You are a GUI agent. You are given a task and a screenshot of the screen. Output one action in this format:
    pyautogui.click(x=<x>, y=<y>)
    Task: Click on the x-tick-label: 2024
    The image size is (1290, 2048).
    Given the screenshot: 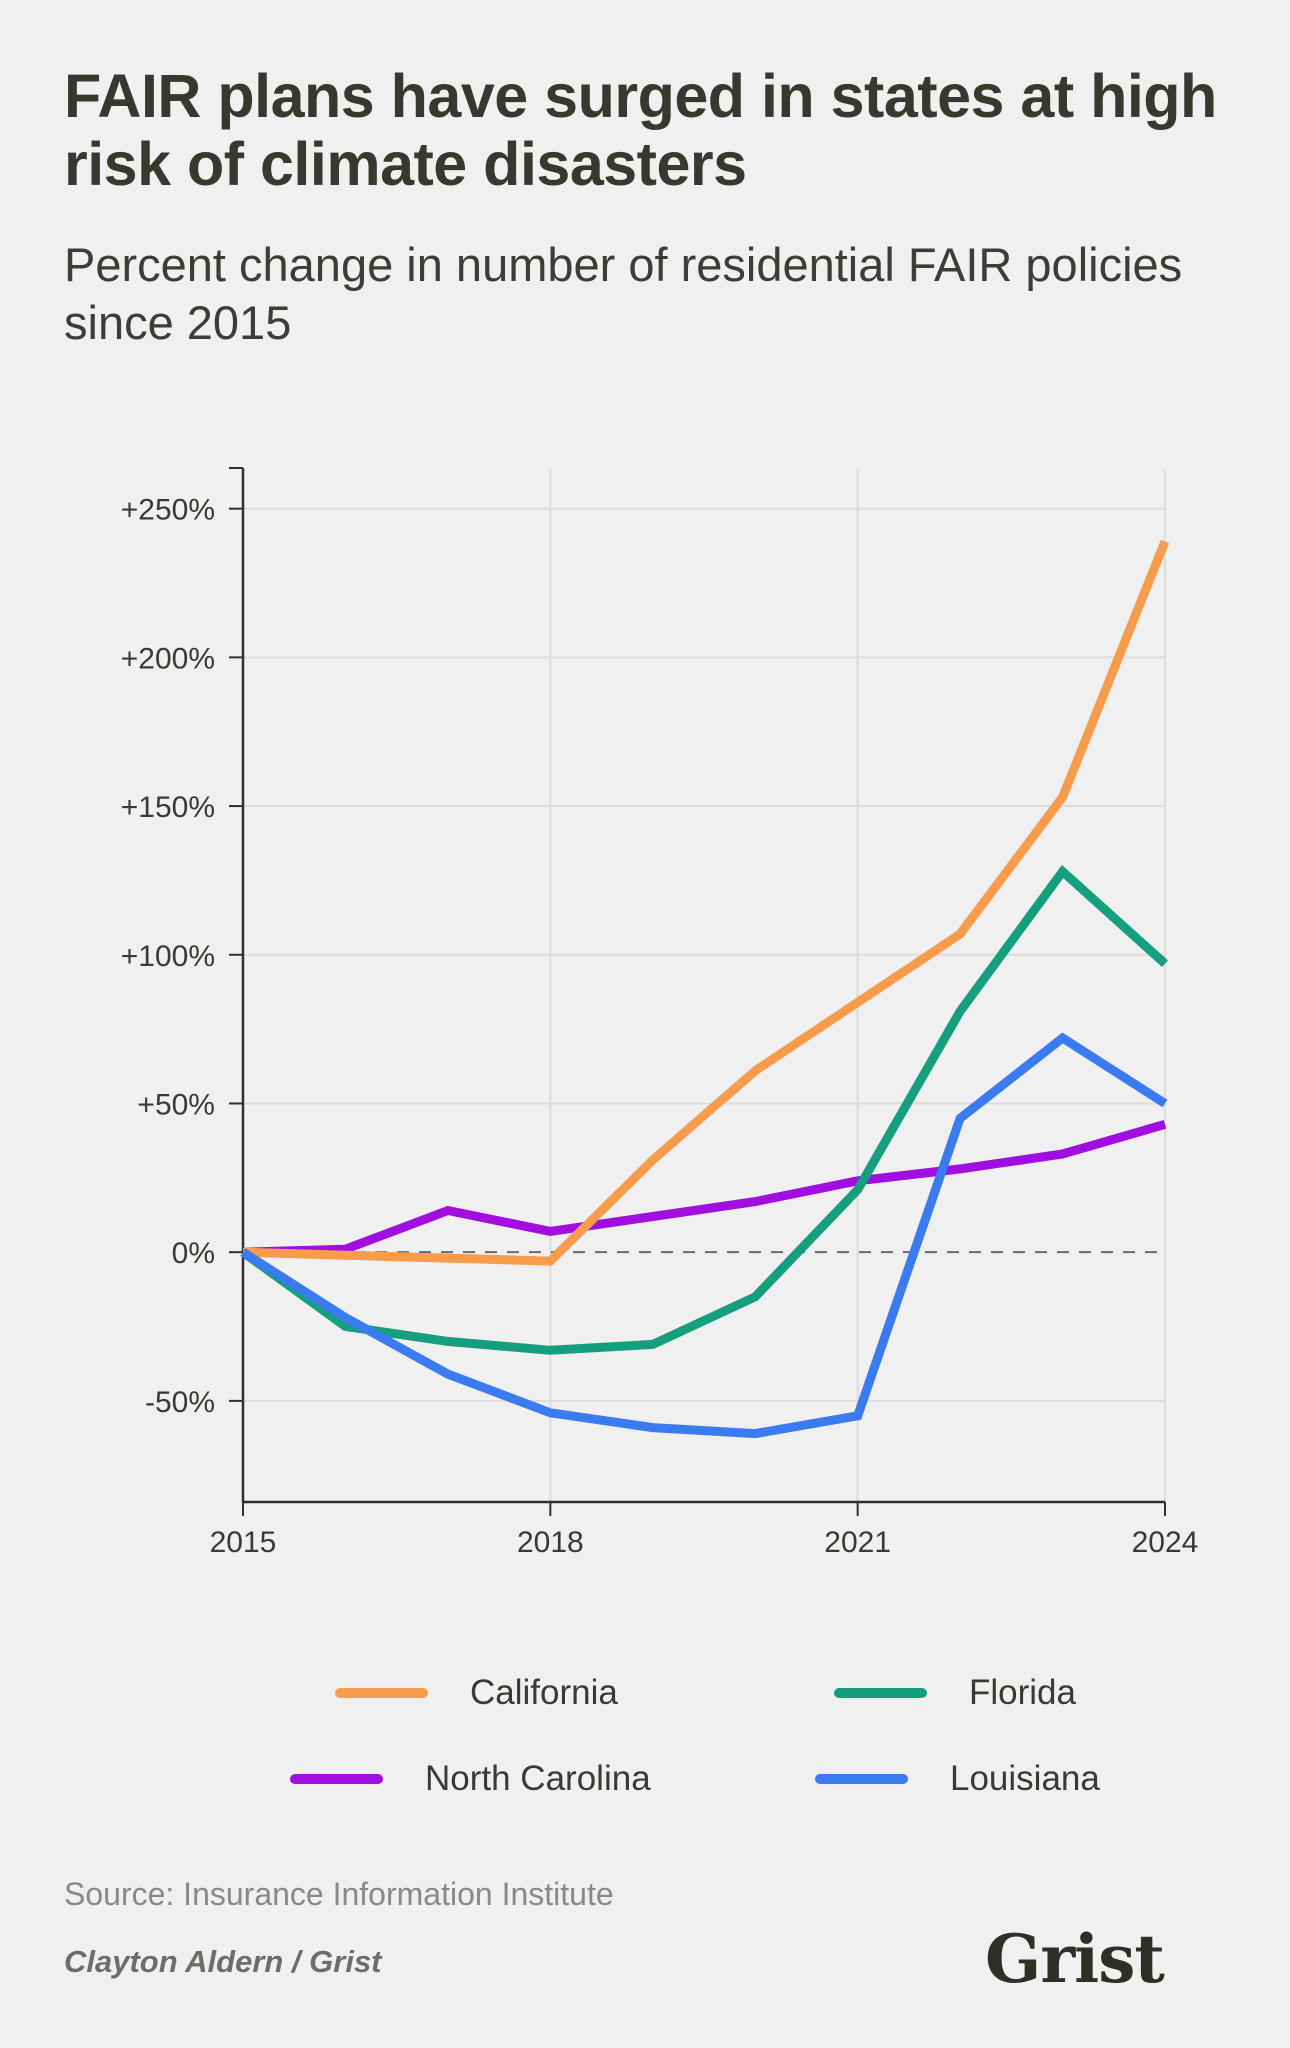 What is the action you would take?
    pyautogui.click(x=1165, y=1542)
    